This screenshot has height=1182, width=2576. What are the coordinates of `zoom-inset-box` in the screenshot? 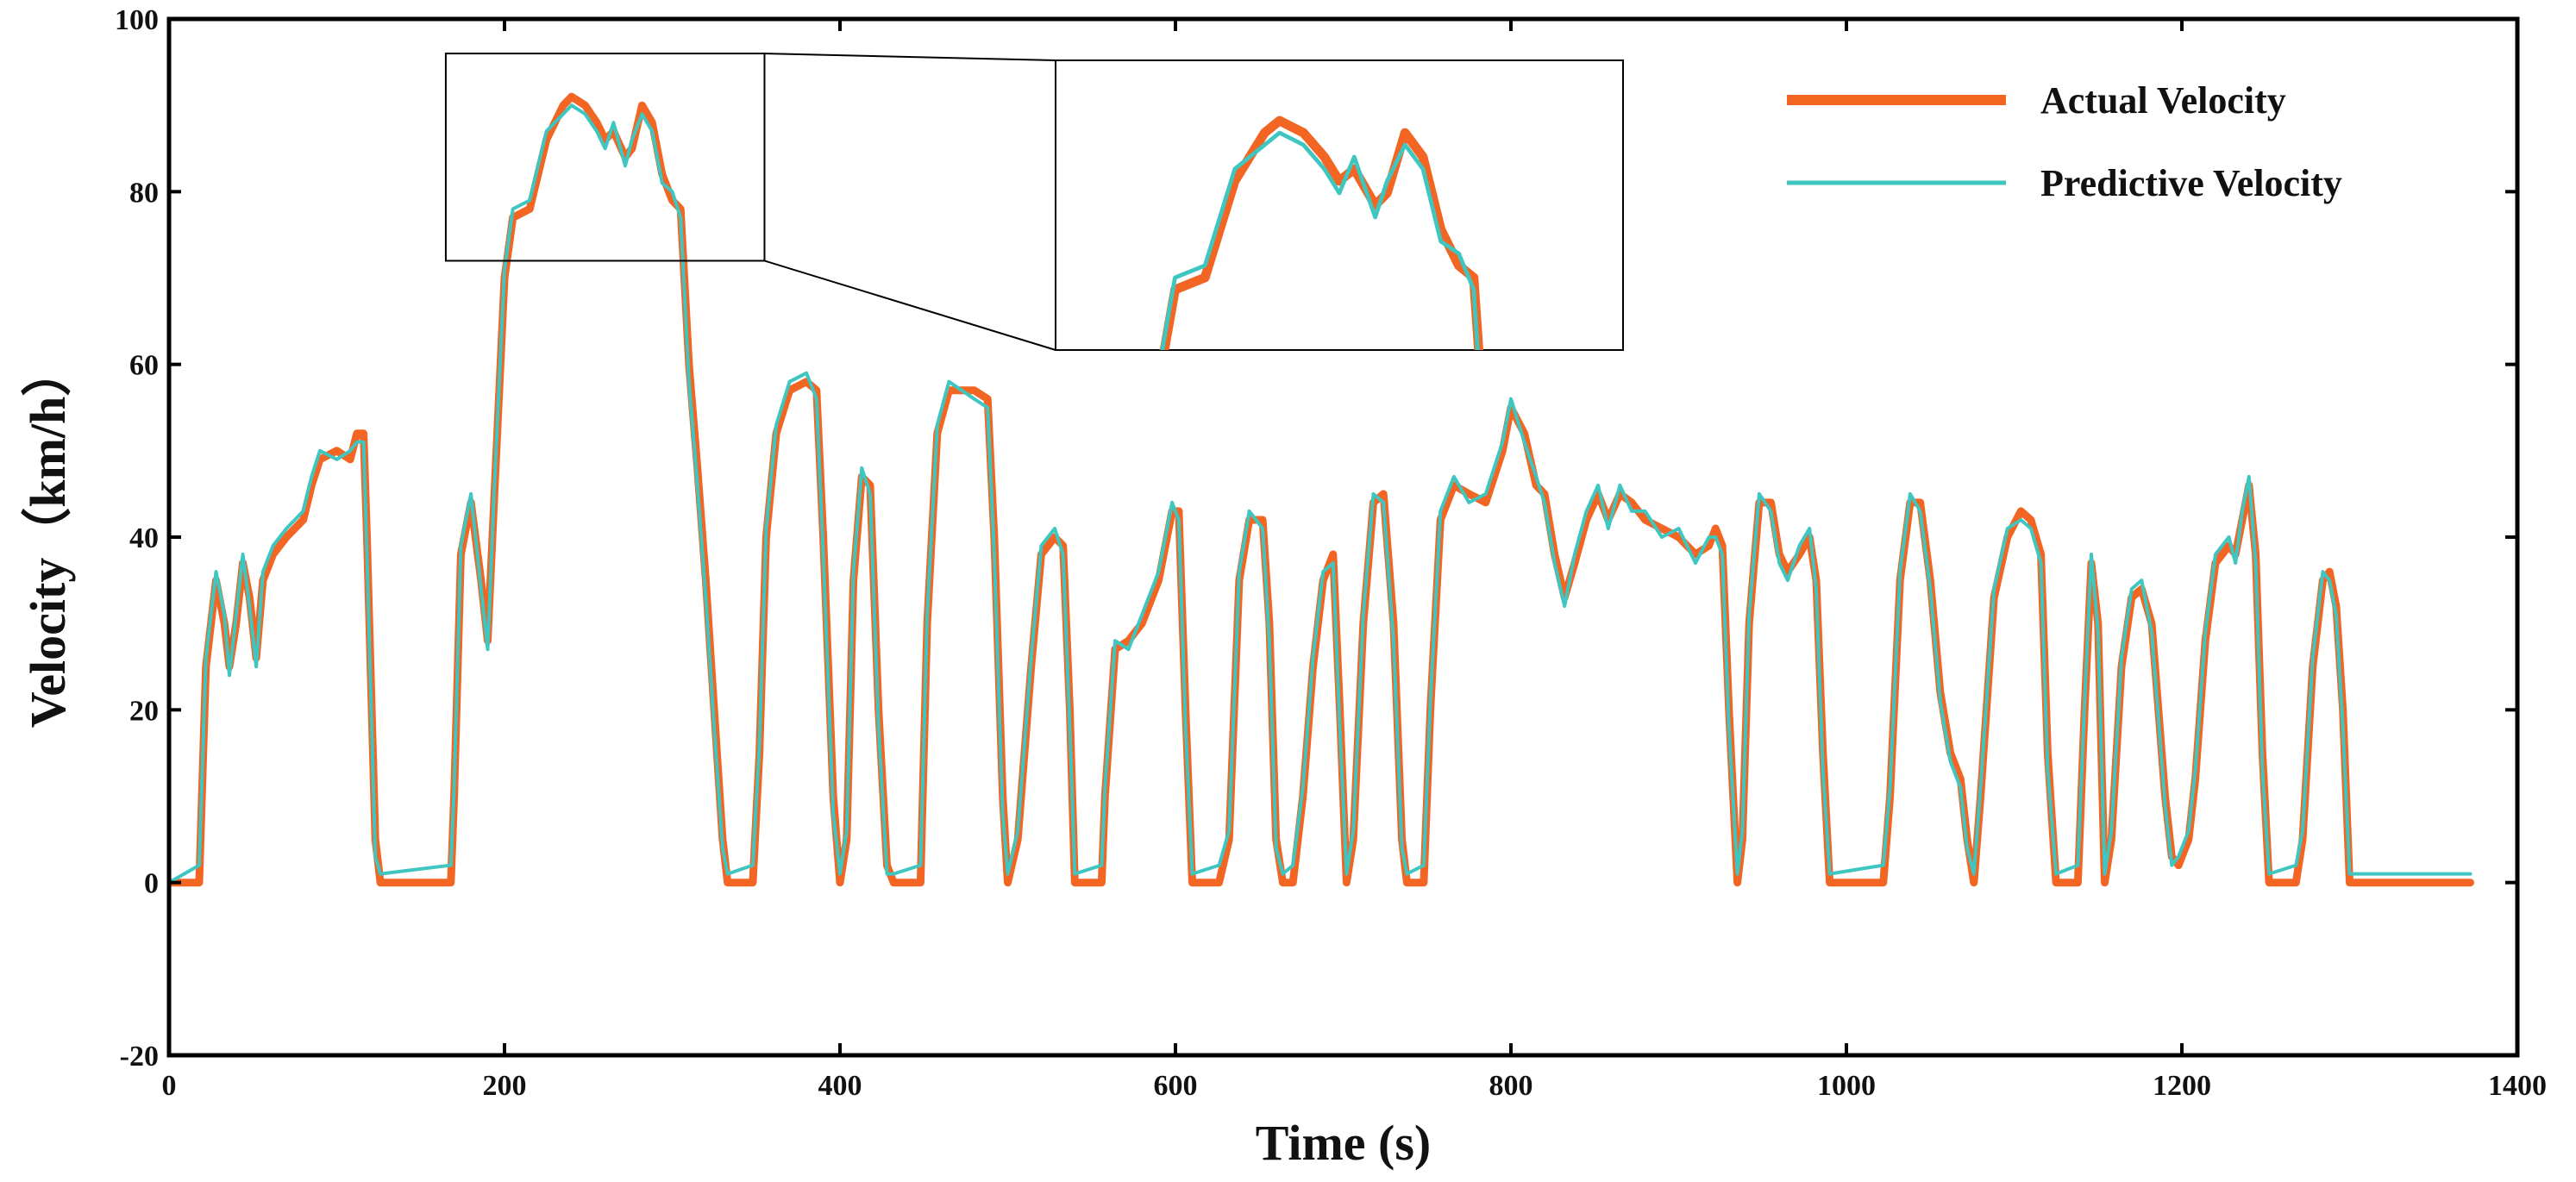 It's located at (1339, 205).